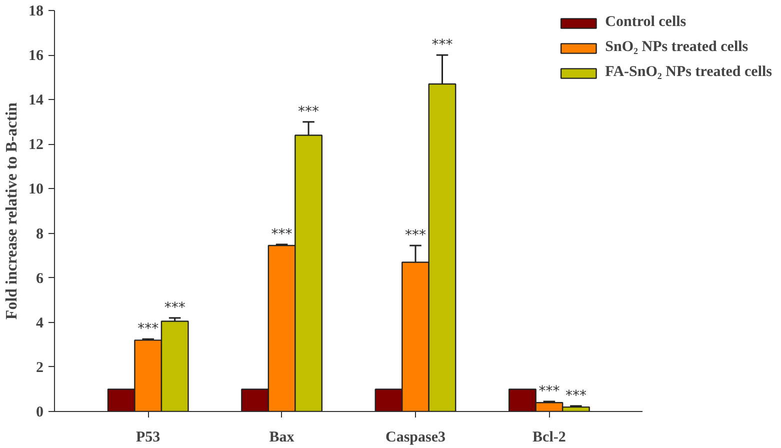  I want to click on x-tick-label: P53, so click(148, 438).